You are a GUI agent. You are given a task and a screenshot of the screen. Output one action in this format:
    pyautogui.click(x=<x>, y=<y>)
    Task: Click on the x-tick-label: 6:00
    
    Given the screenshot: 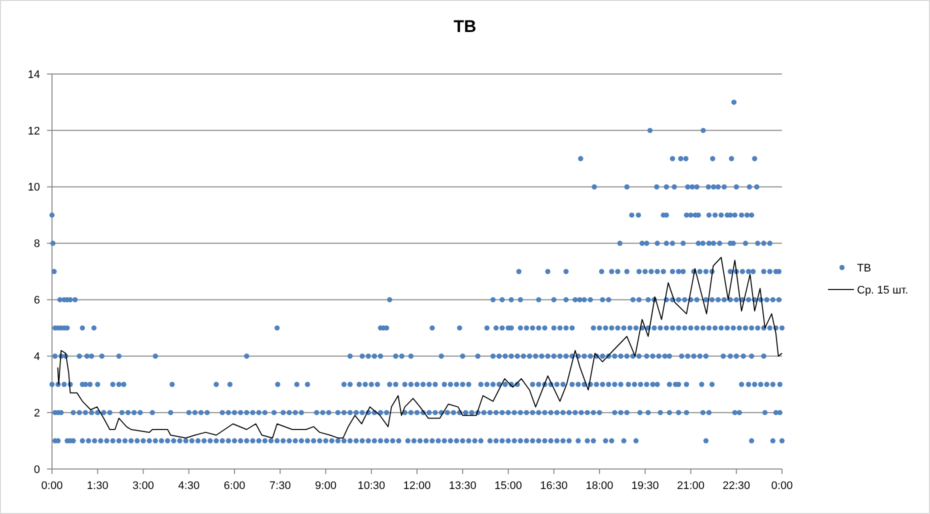 What is the action you would take?
    pyautogui.click(x=235, y=486)
    